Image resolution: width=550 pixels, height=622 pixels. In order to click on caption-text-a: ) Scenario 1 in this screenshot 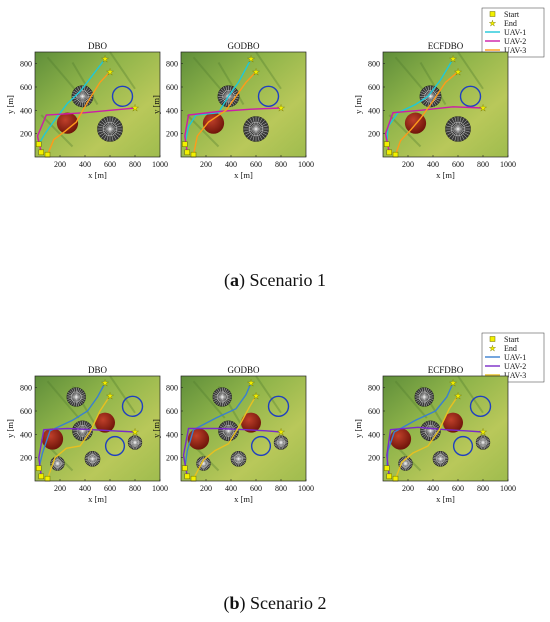, I will do `click(282, 280)`.